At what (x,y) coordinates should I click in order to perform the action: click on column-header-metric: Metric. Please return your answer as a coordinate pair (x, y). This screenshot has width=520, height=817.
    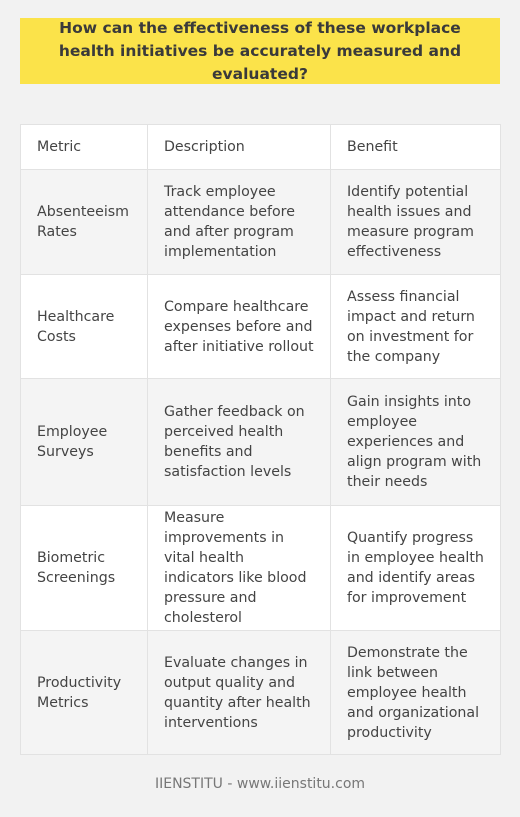
    Looking at the image, I should click on (84, 147).